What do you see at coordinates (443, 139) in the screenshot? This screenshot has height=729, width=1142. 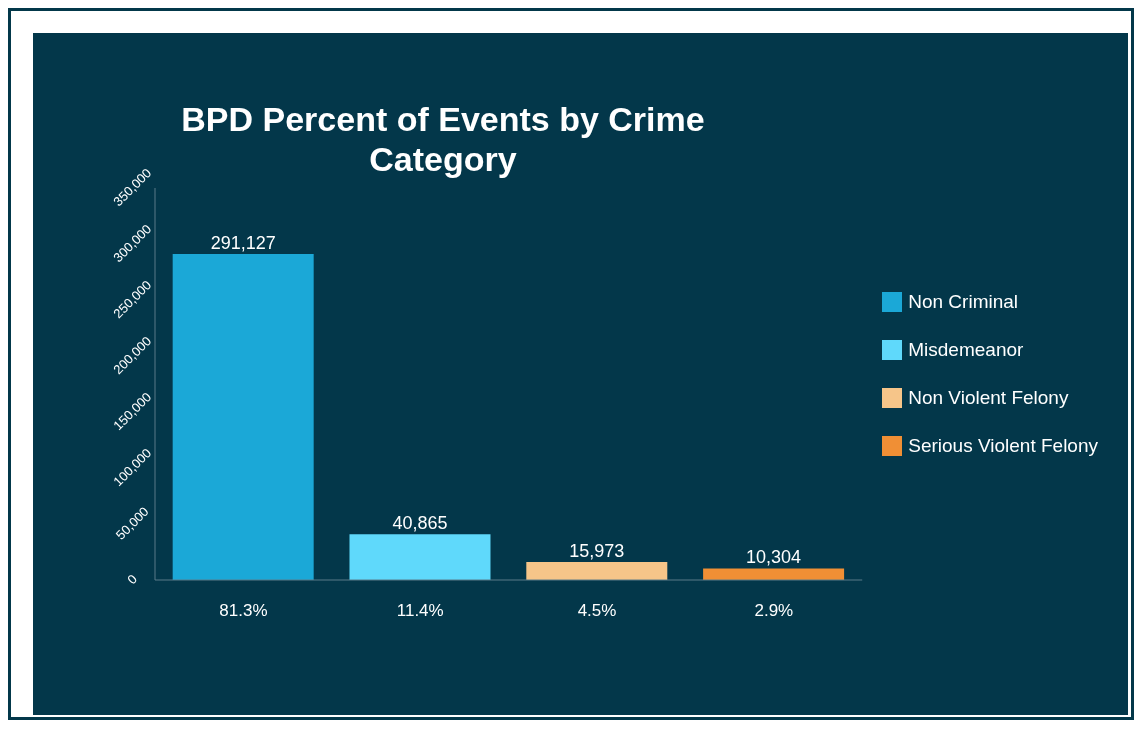 I see `chart-title: BPD Percent of Events by Crime Category` at bounding box center [443, 139].